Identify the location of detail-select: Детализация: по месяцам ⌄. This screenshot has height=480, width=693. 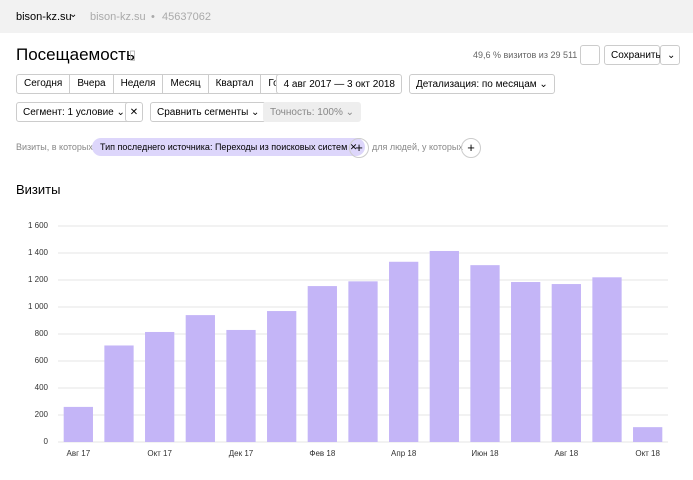
(482, 84).